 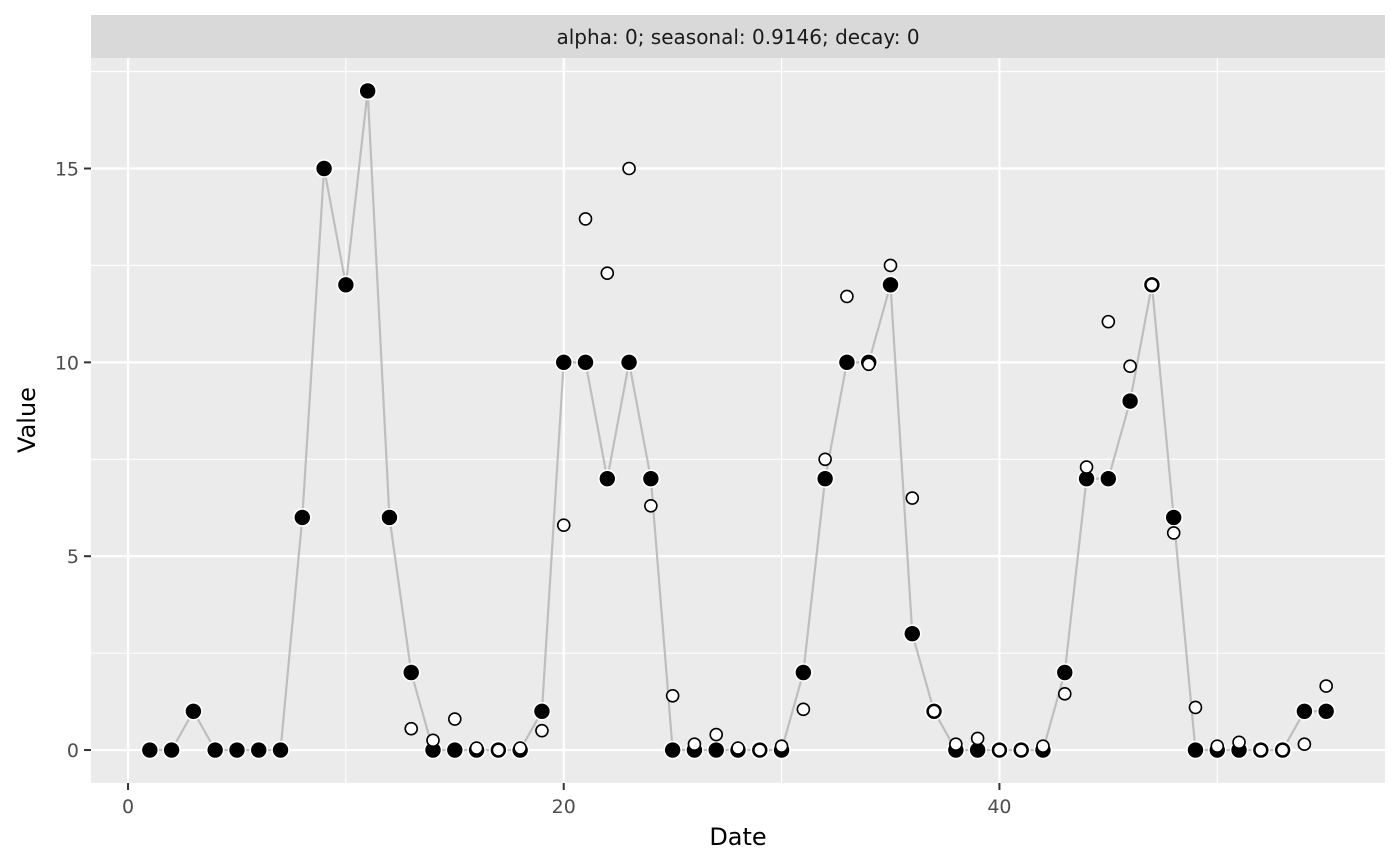 I want to click on y-tick-label: 10, so click(x=67, y=363).